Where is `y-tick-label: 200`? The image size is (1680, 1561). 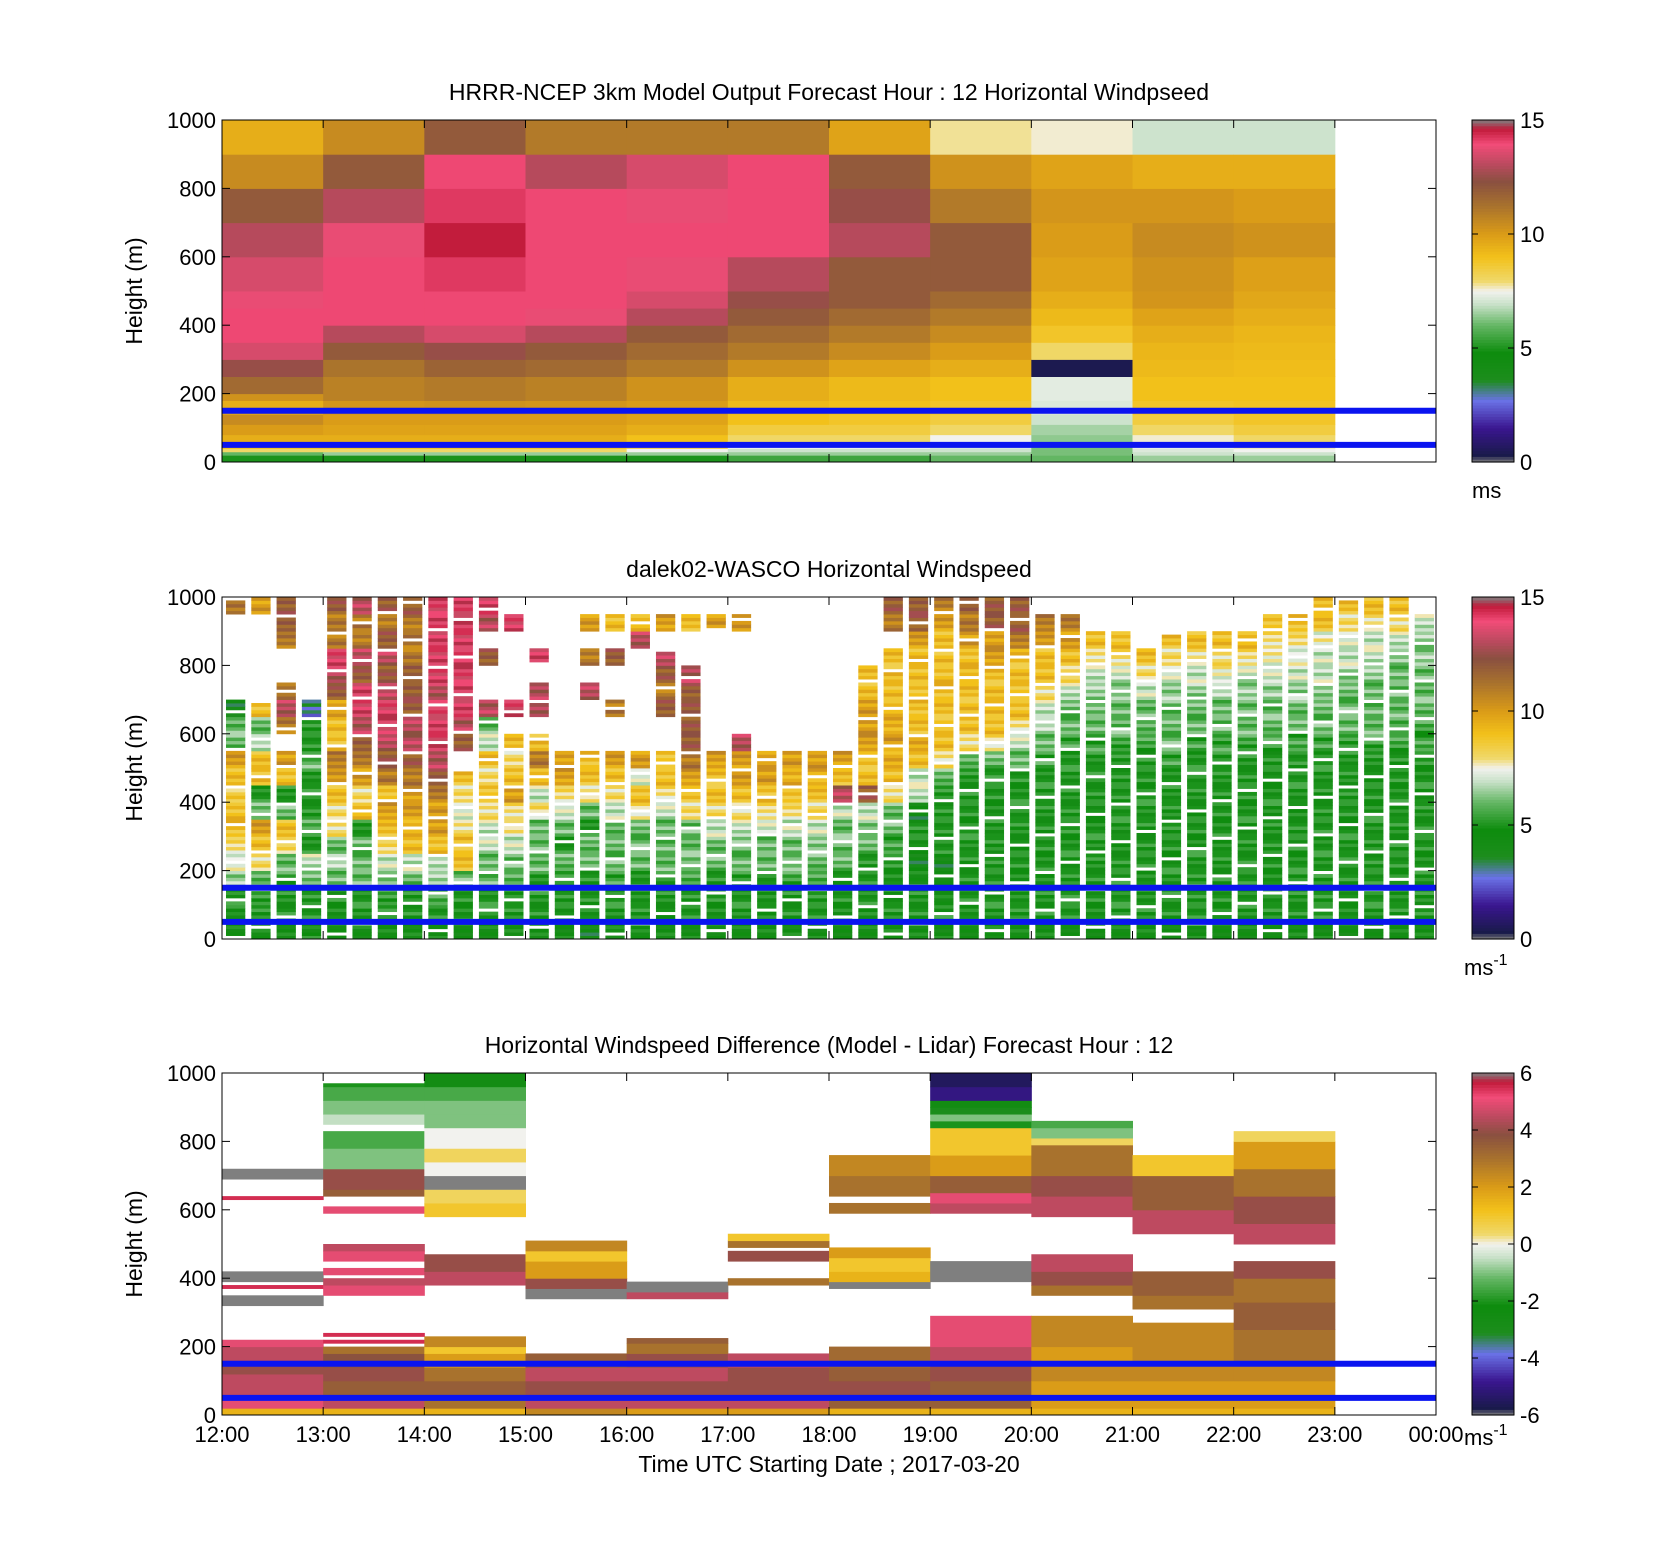 y-tick-label: 200 is located at coordinates (197, 394).